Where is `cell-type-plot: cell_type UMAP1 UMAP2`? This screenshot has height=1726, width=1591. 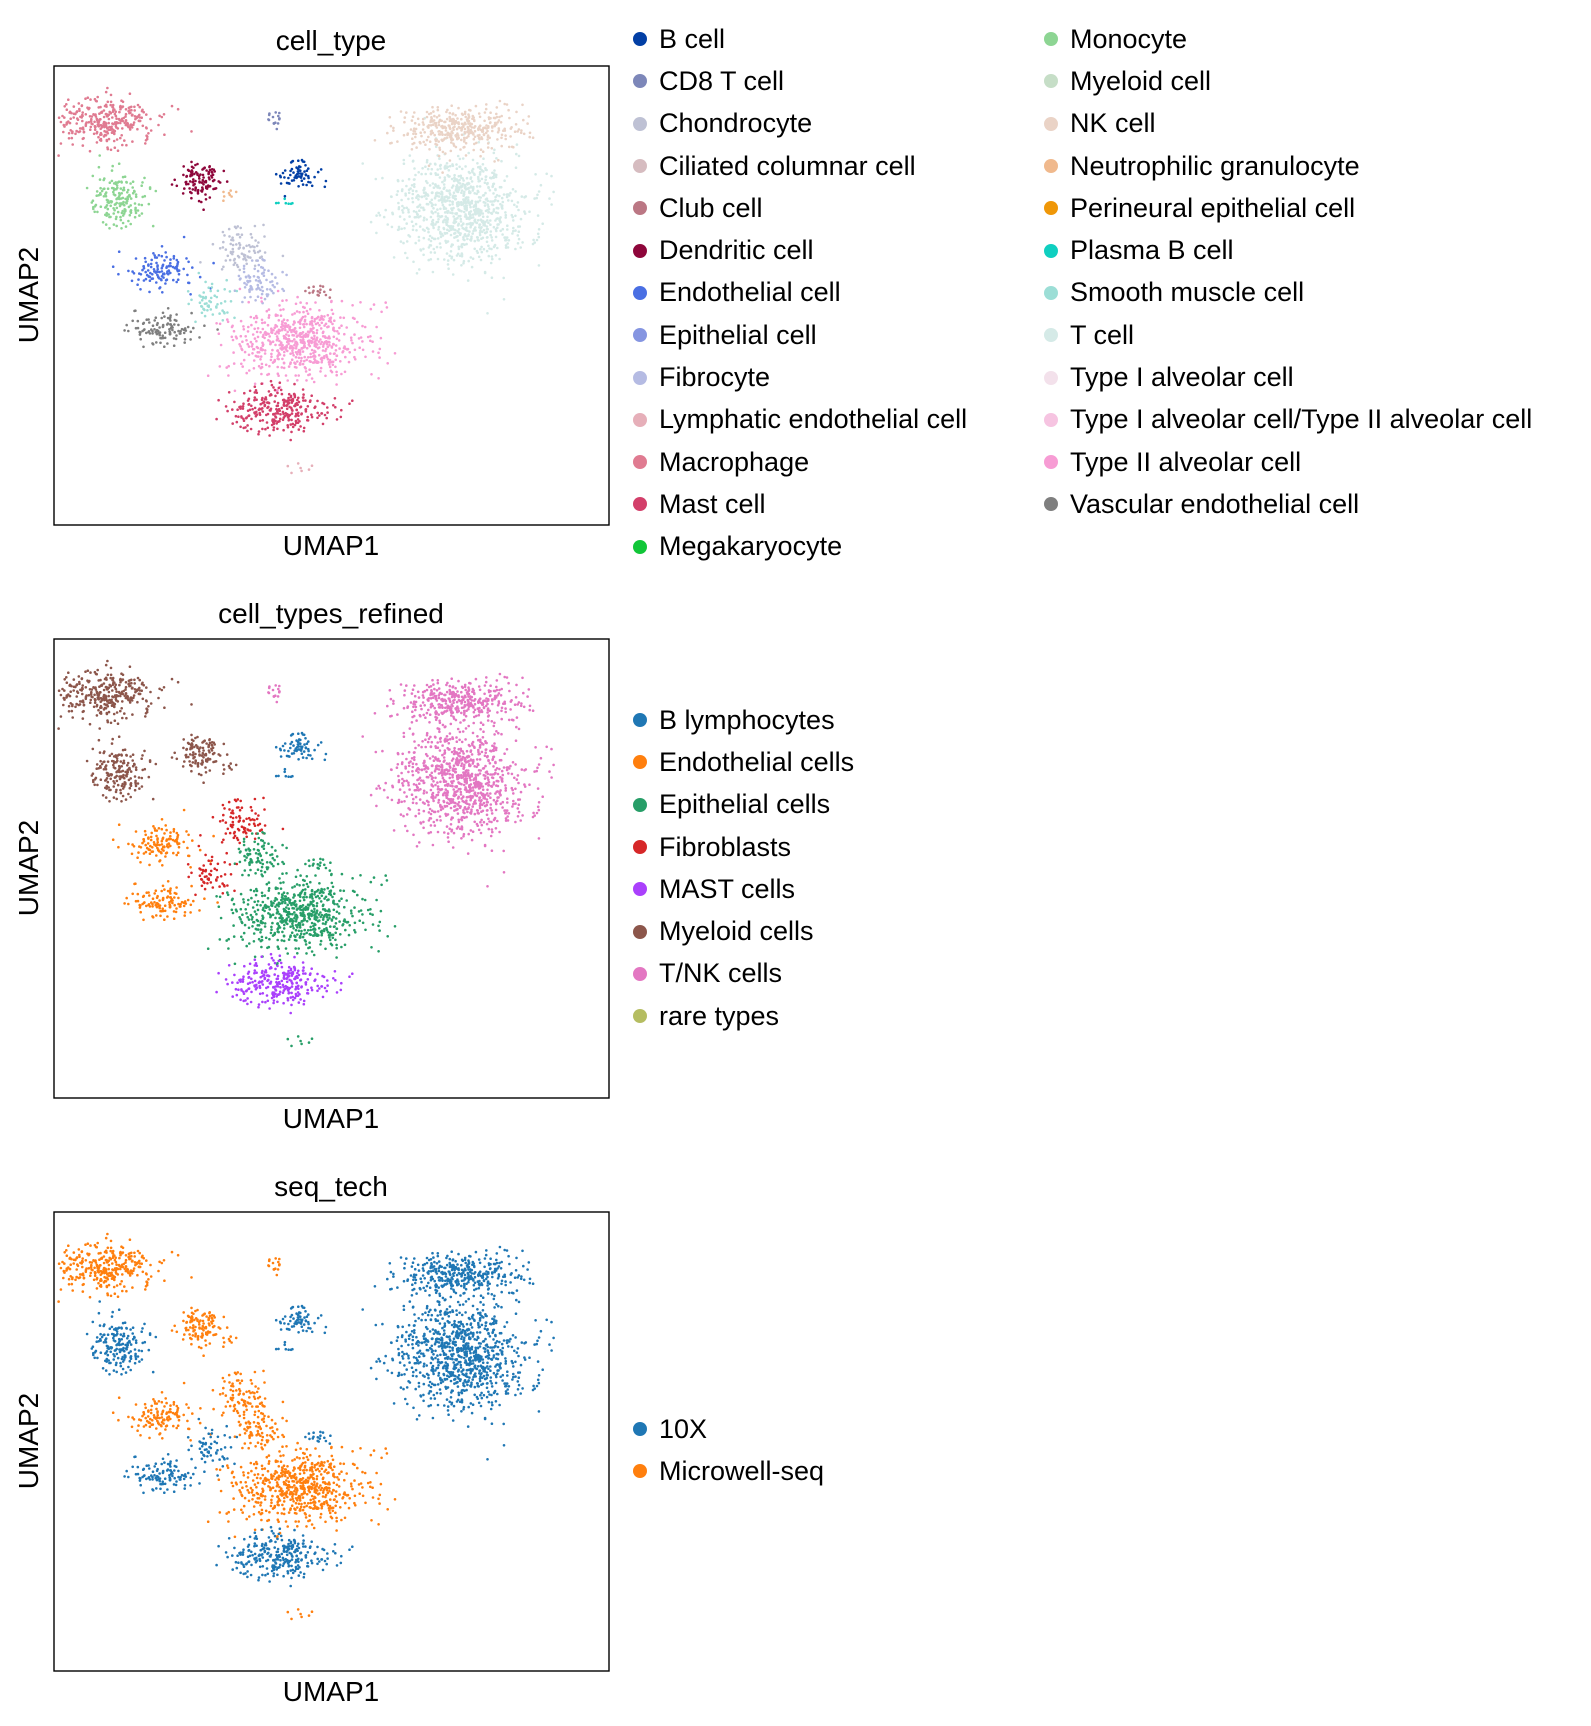
cell-type-plot: cell_type UMAP1 UMAP2 is located at coordinates (311, 293).